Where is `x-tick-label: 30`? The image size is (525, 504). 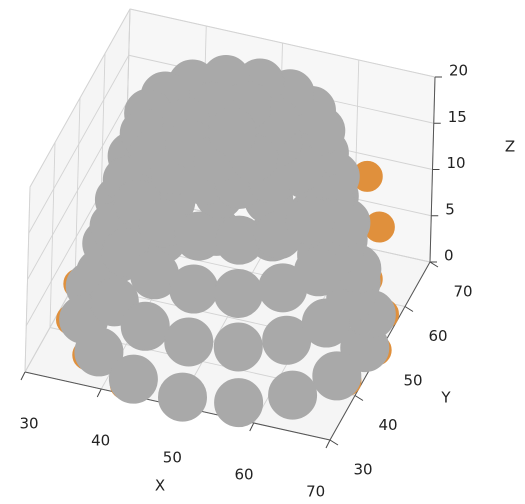 x-tick-label: 30 is located at coordinates (28, 424).